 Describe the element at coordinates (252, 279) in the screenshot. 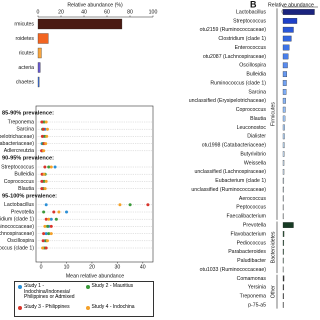

I see `category-label: Comamonas` at that location.